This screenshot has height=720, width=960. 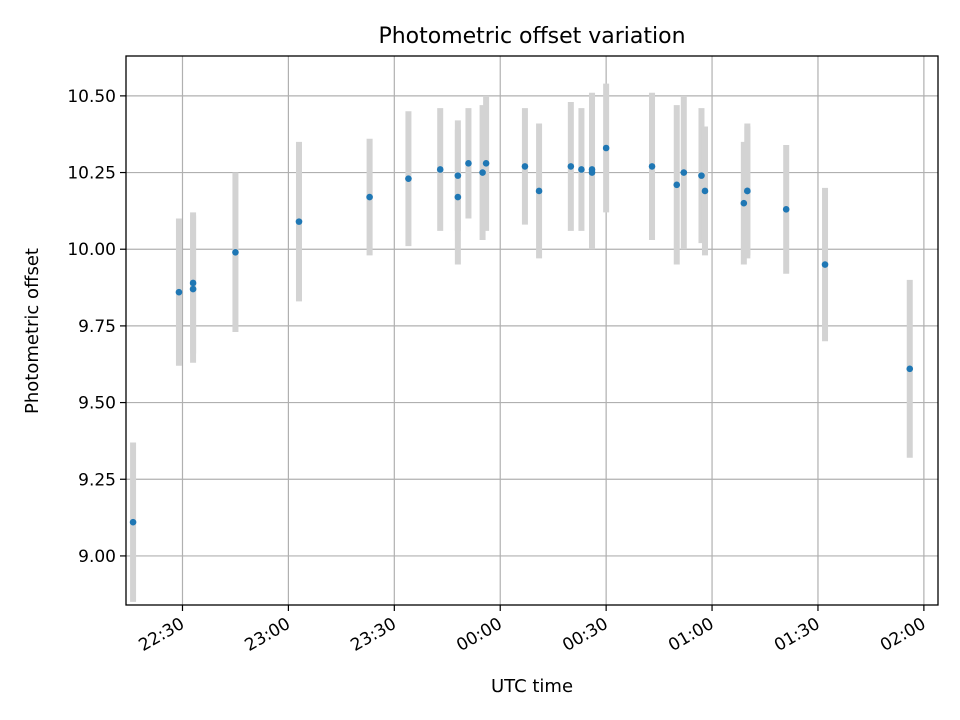 What do you see at coordinates (32, 331) in the screenshot?
I see `y-axis-label: Photometric offset` at bounding box center [32, 331].